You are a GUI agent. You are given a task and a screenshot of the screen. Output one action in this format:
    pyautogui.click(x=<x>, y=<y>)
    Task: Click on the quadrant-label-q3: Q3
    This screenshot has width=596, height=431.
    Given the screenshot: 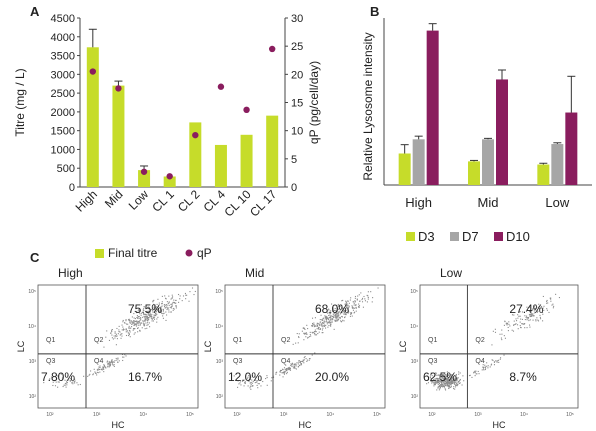 What is the action you would take?
    pyautogui.click(x=237, y=361)
    